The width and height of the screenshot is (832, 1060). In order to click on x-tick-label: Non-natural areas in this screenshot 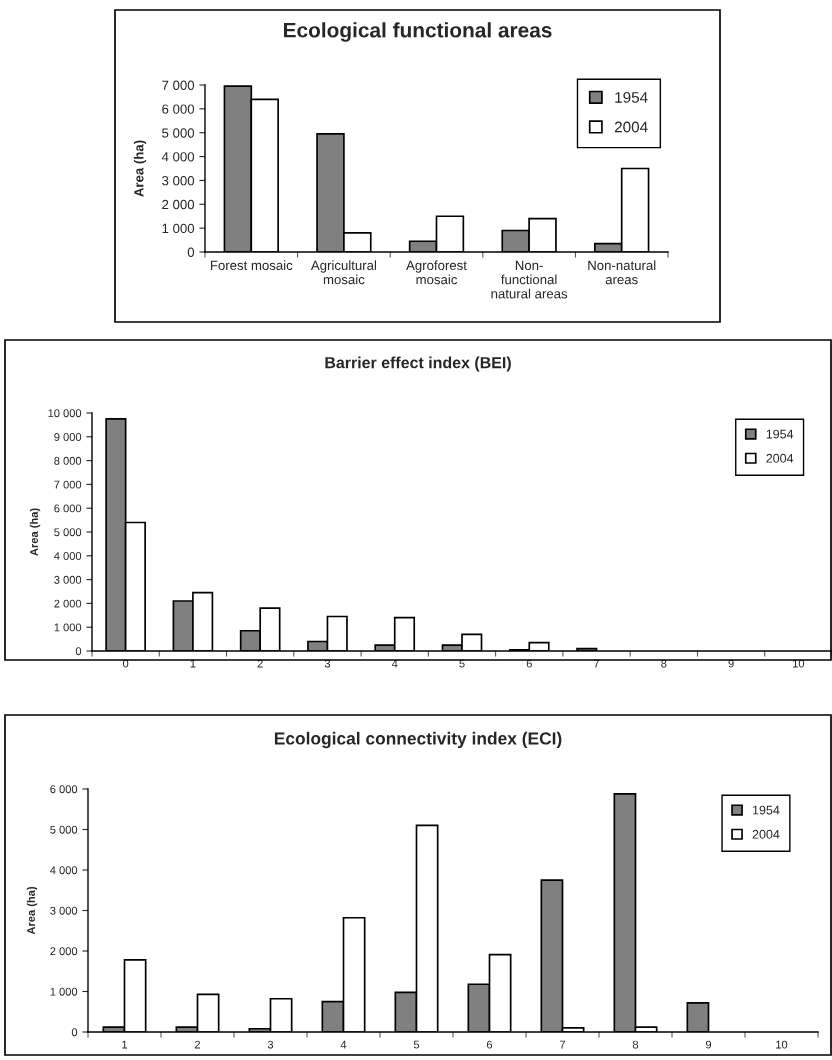, I will do `click(622, 272)`.